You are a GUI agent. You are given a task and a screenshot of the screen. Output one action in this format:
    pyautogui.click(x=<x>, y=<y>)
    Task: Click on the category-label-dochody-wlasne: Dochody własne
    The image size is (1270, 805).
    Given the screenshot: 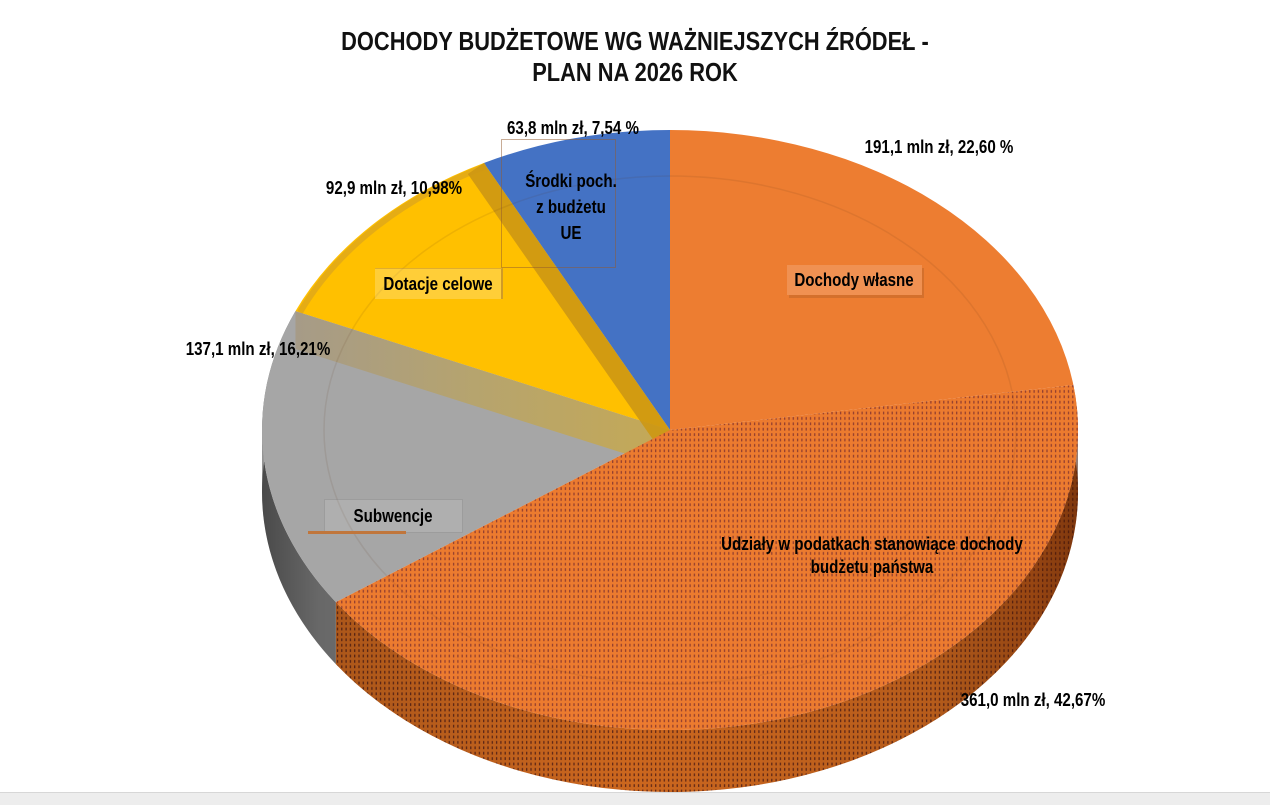 What is the action you would take?
    pyautogui.click(x=854, y=280)
    